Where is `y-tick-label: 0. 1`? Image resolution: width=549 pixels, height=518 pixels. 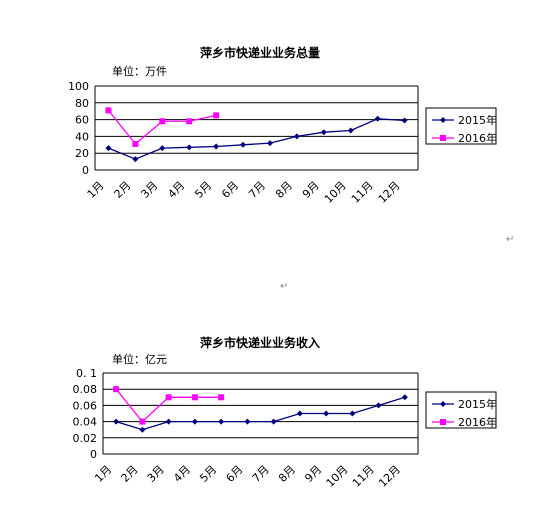
y-tick-label: 0. 1 is located at coordinates (86, 373).